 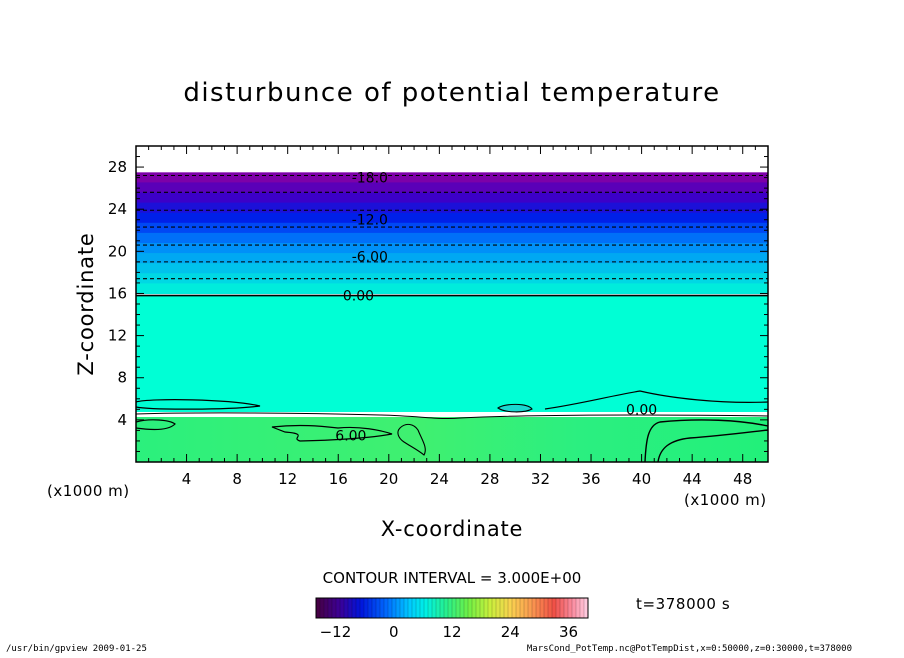 What do you see at coordinates (394, 632) in the screenshot?
I see `colorbar-tick-label: 0` at bounding box center [394, 632].